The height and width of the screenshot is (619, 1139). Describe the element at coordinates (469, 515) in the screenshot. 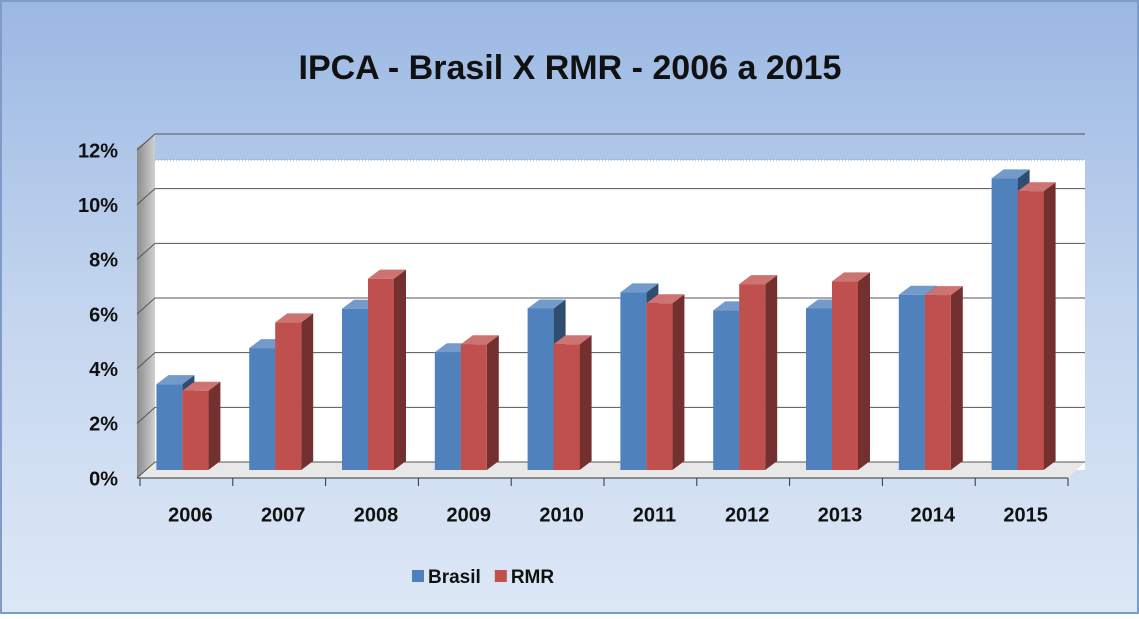

I see `x-tick-label: 2009` at that location.